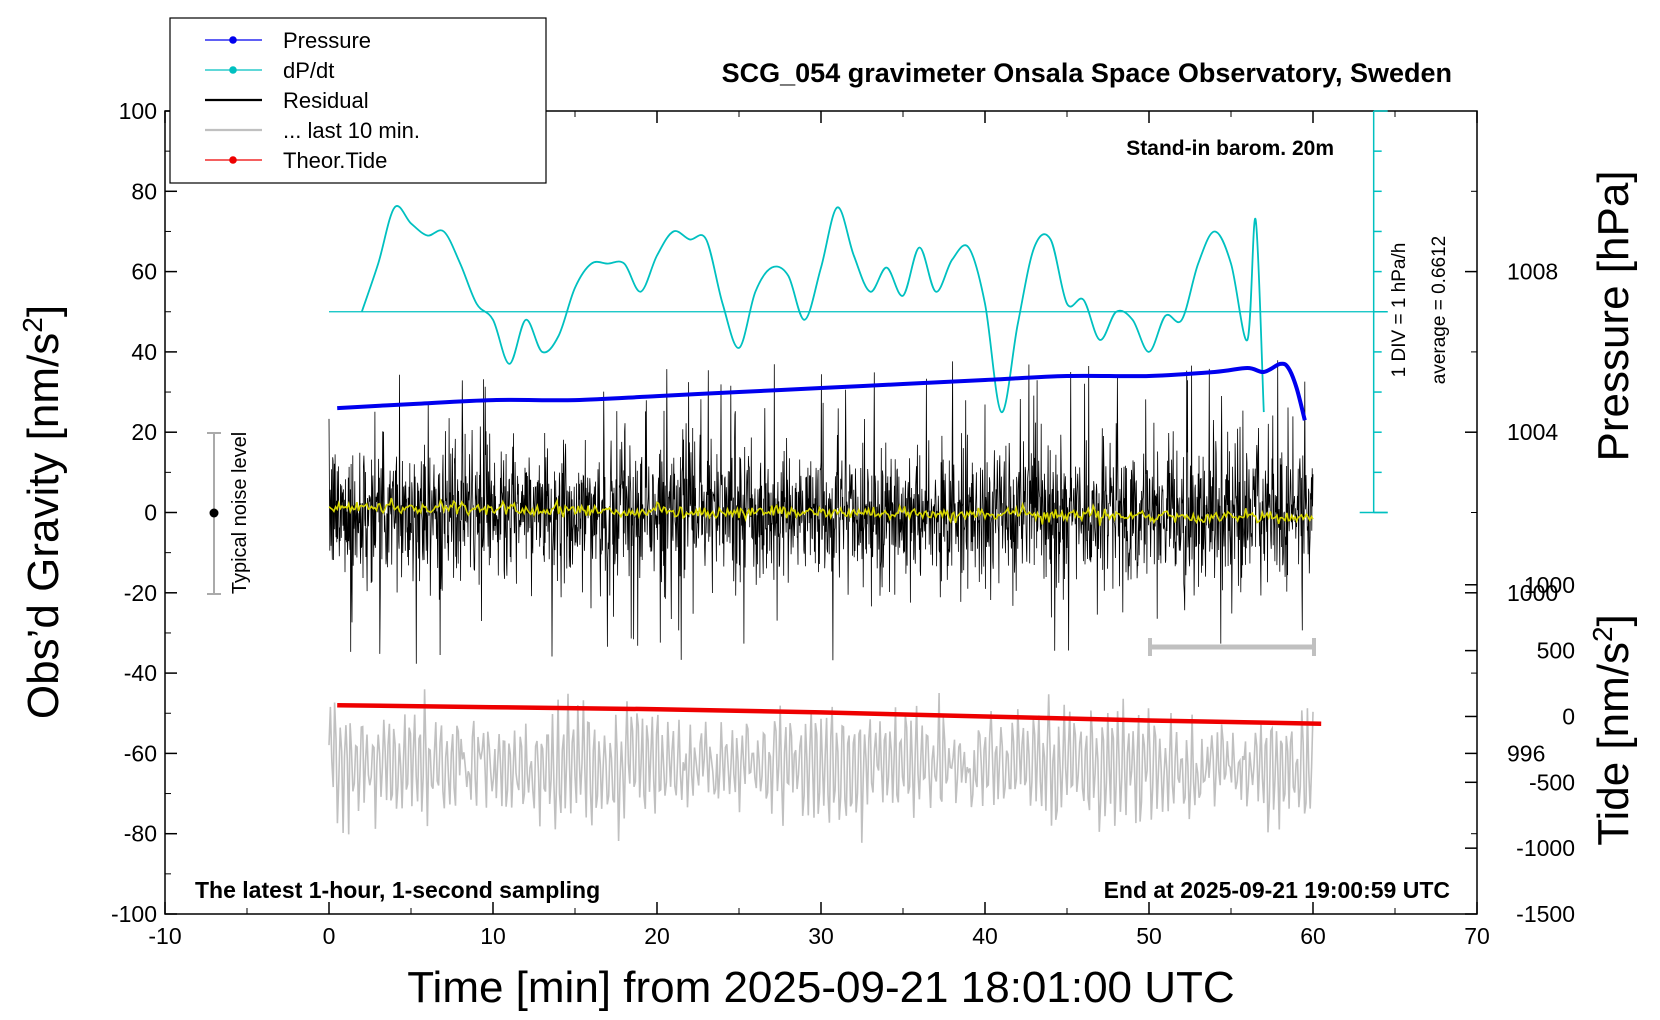  I want to click on y-axis-label-tide: Tide [nm/s2], so click(1612, 730).